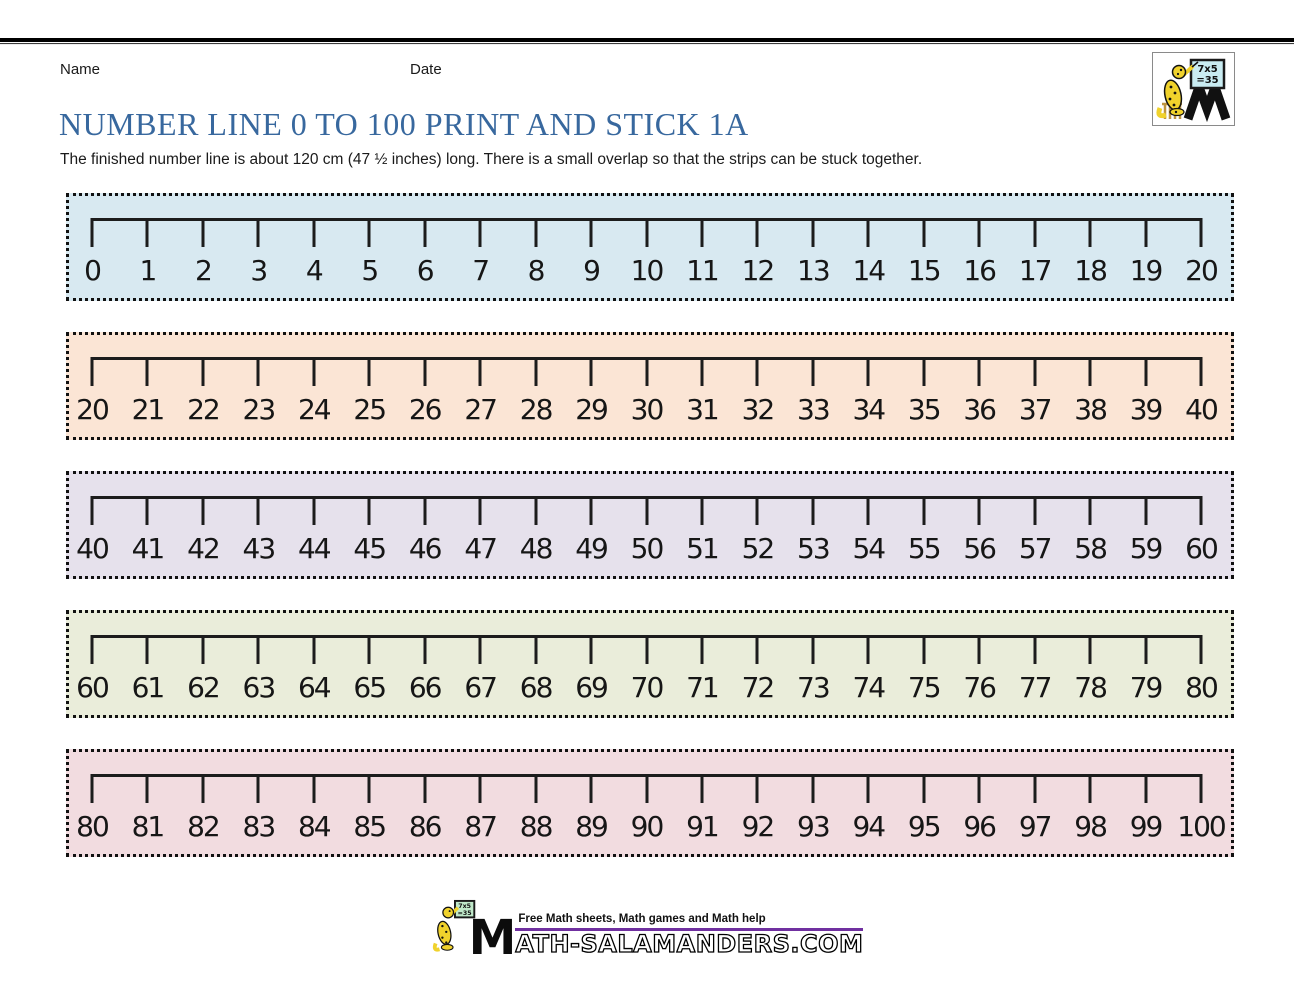 This screenshot has width=1294, height=1000. What do you see at coordinates (1174, 93) in the screenshot?
I see `salamander-spots` at bounding box center [1174, 93].